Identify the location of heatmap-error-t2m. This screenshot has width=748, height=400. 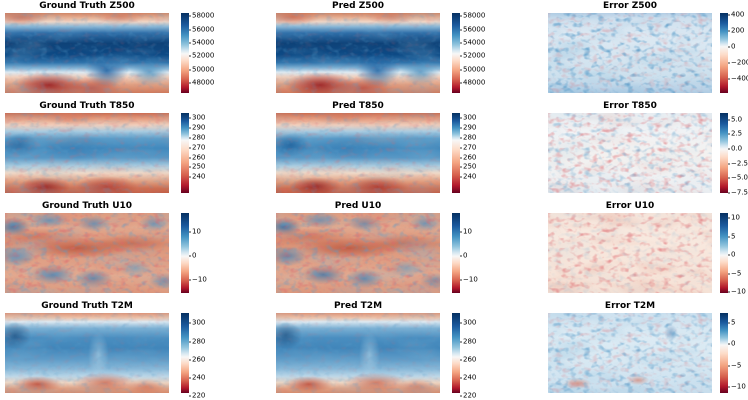
(630, 353).